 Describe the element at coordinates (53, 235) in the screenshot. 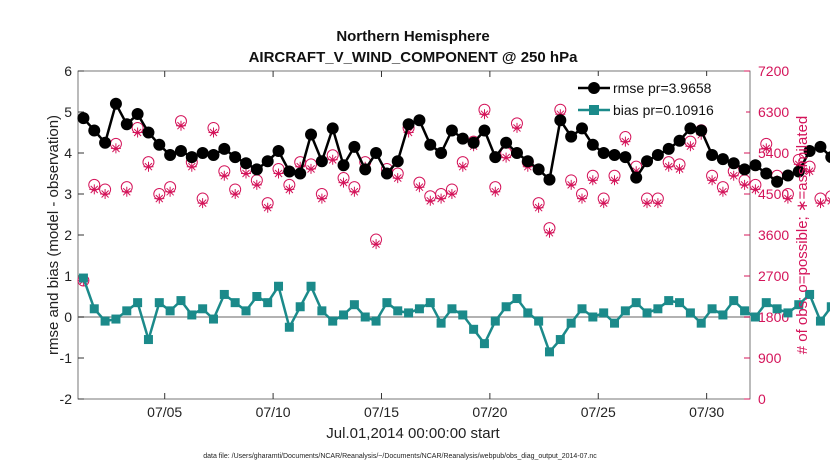

I see `y-axis-label: rmse and bias (model - observation)` at that location.